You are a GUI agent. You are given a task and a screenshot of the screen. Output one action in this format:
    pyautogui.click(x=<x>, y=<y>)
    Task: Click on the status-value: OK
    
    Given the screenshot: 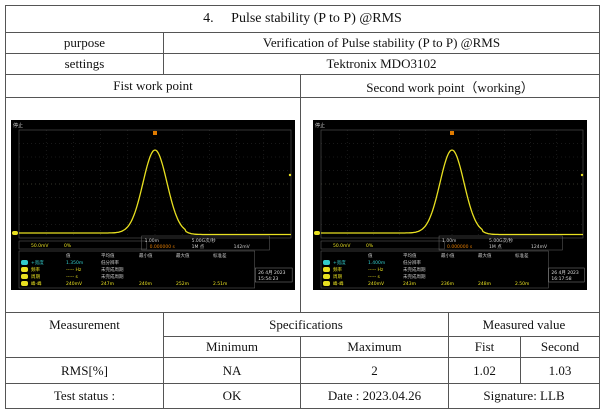 What is the action you would take?
    pyautogui.click(x=232, y=396)
    